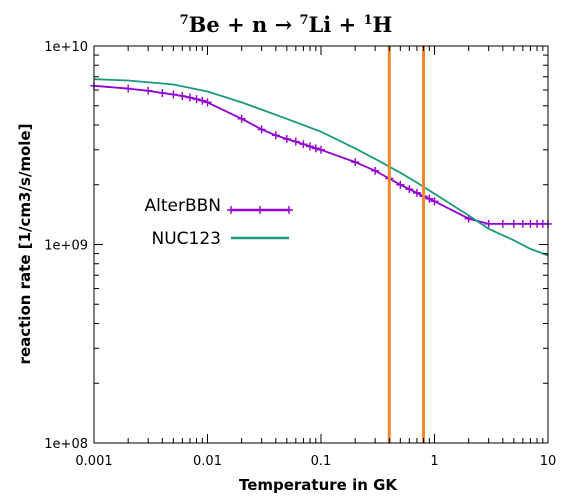 Image resolution: width=571 pixels, height=504 pixels. I want to click on x-tick-label: 10, so click(548, 461).